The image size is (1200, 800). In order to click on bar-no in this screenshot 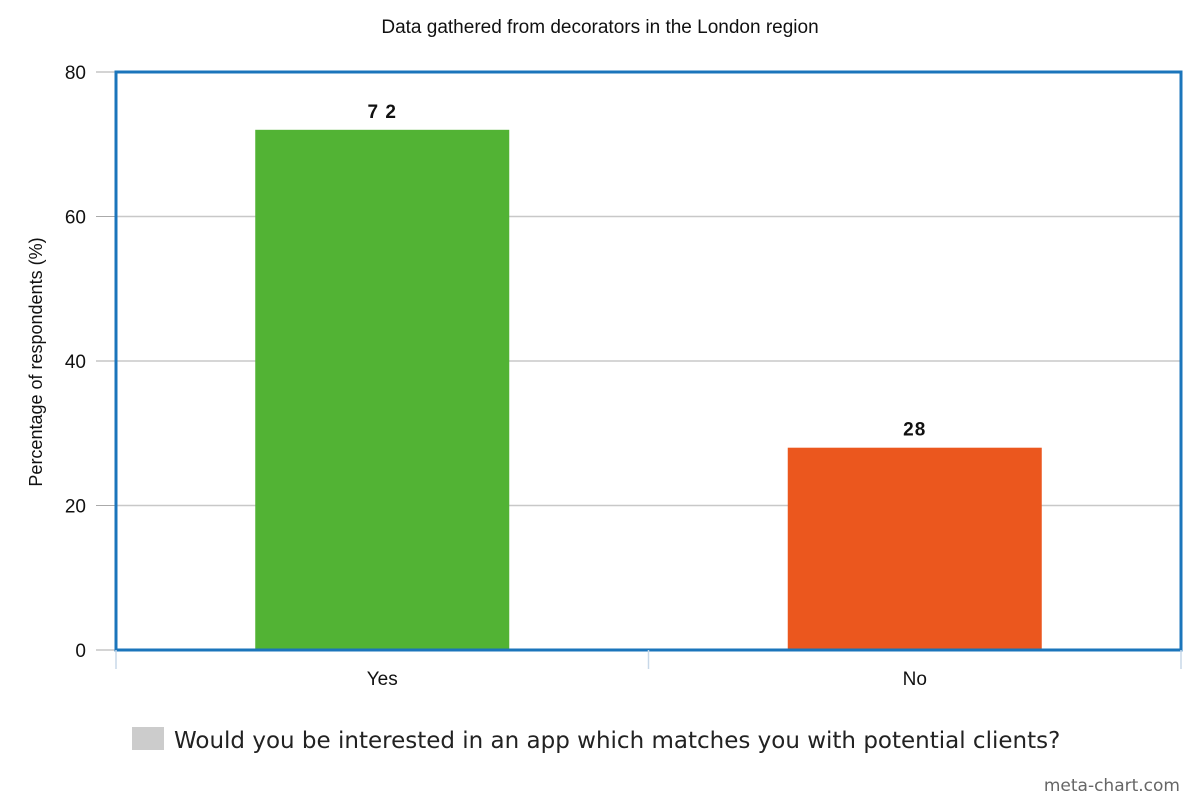, I will do `click(914, 548)`.